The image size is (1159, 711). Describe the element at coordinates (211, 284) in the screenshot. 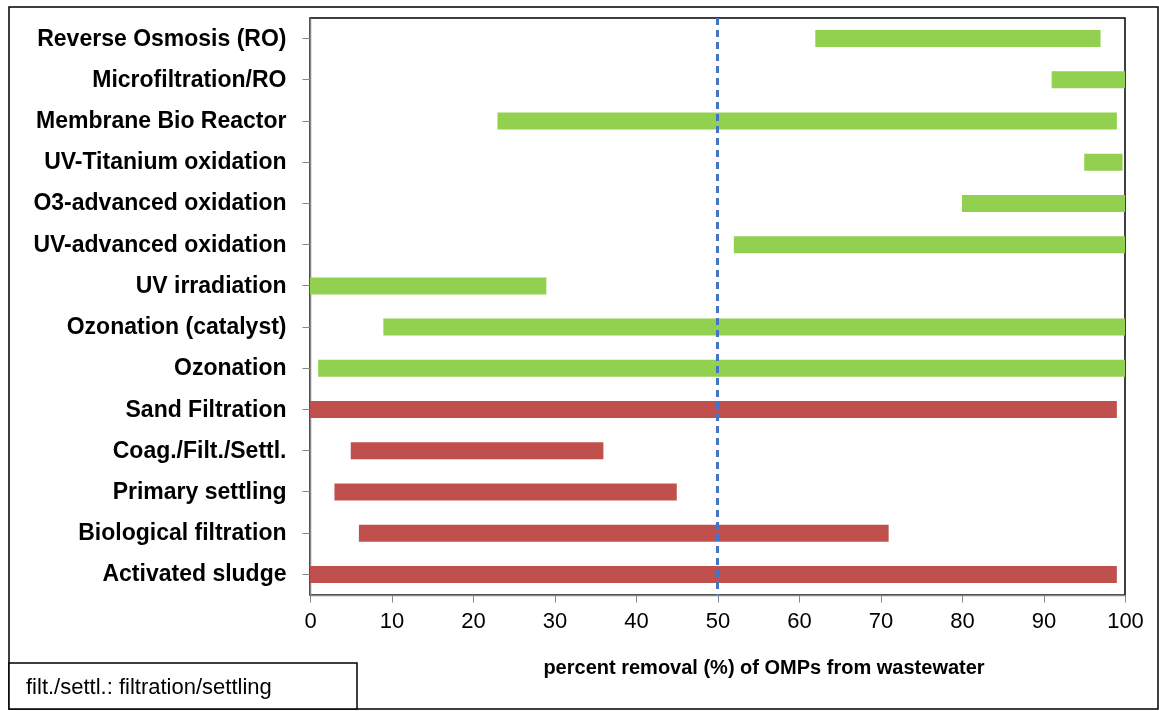

I see `y-tick-label: UV irradiation` at that location.